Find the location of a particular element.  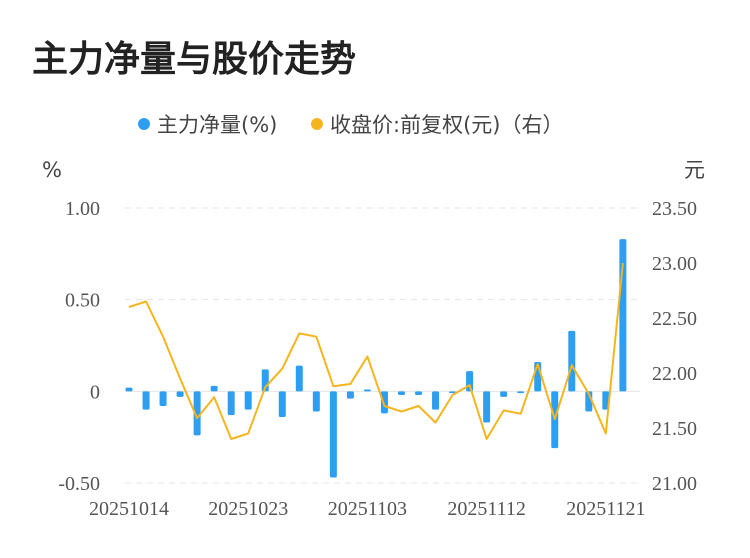

legend-line-label: 收盘价:前复权(元)（右） is located at coordinates (446, 125).